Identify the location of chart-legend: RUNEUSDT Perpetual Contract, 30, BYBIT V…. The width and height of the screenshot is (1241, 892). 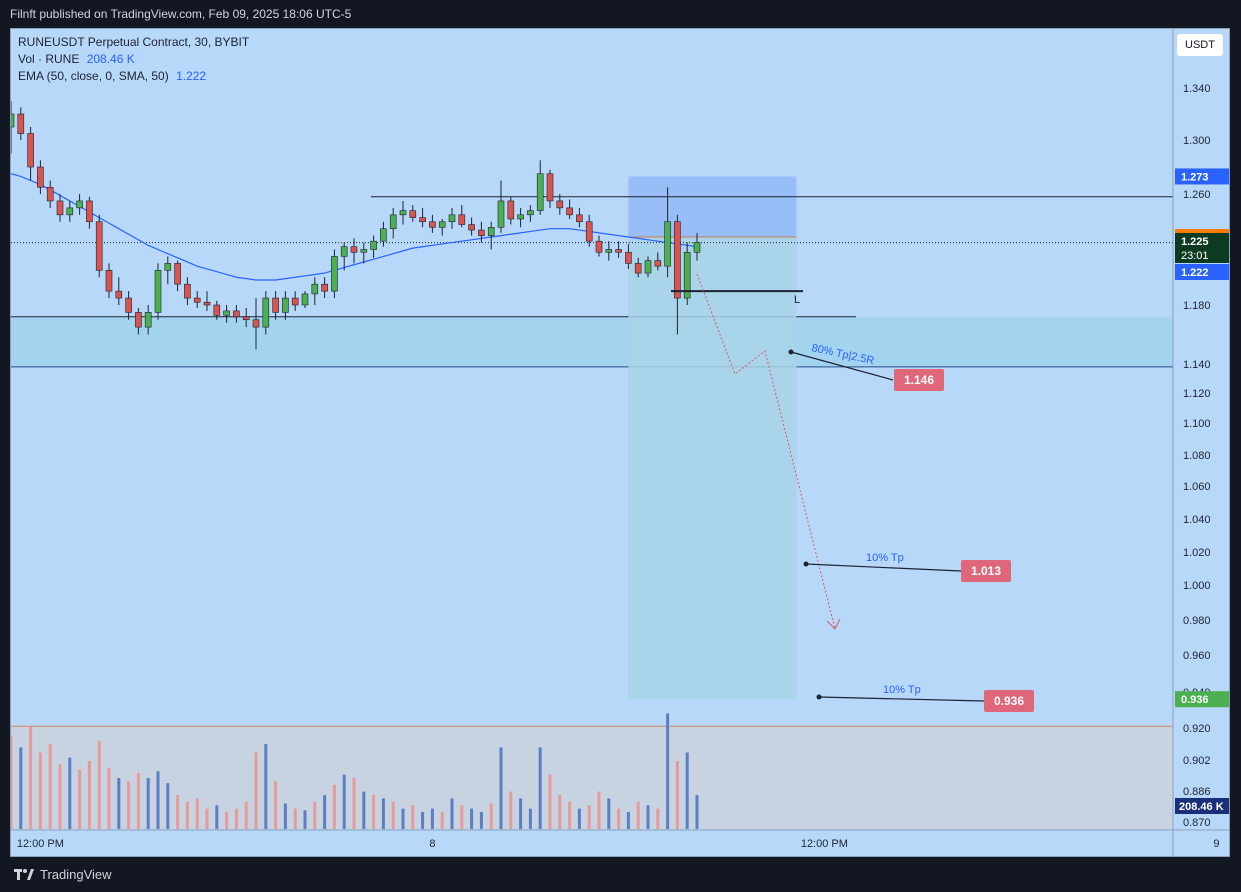
(133, 59).